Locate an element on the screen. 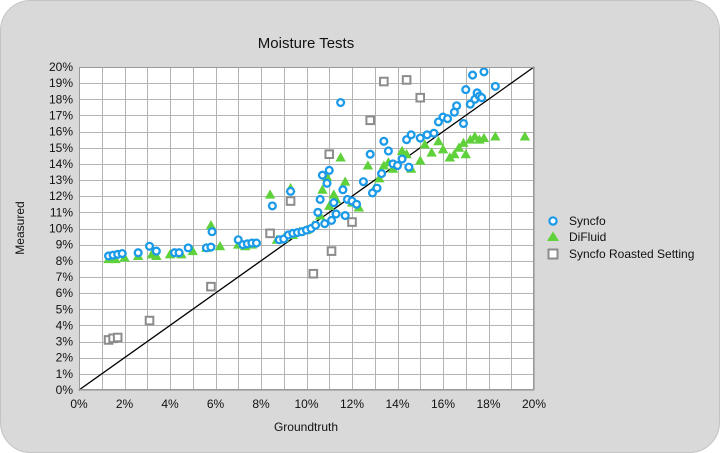 This screenshot has width=720, height=453. chart-title: Moisture Tests is located at coordinates (306, 43).